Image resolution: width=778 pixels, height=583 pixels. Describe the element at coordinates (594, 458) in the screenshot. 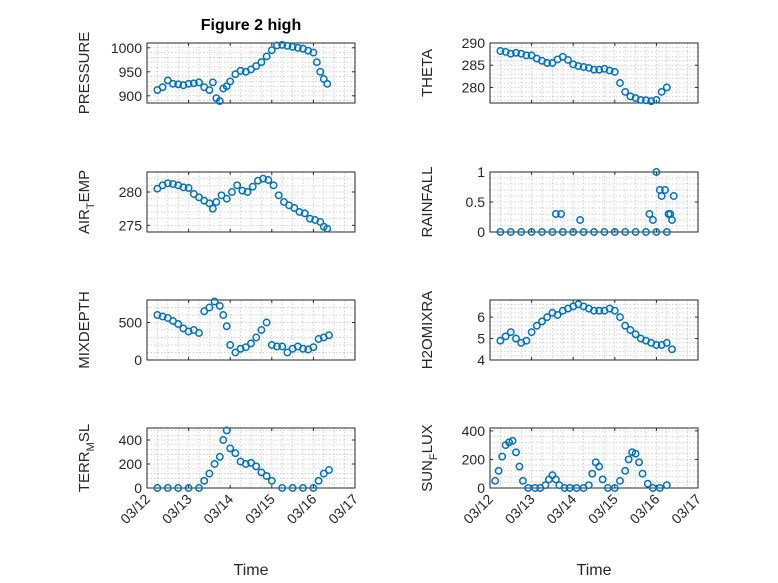

I see `axes-frame` at that location.